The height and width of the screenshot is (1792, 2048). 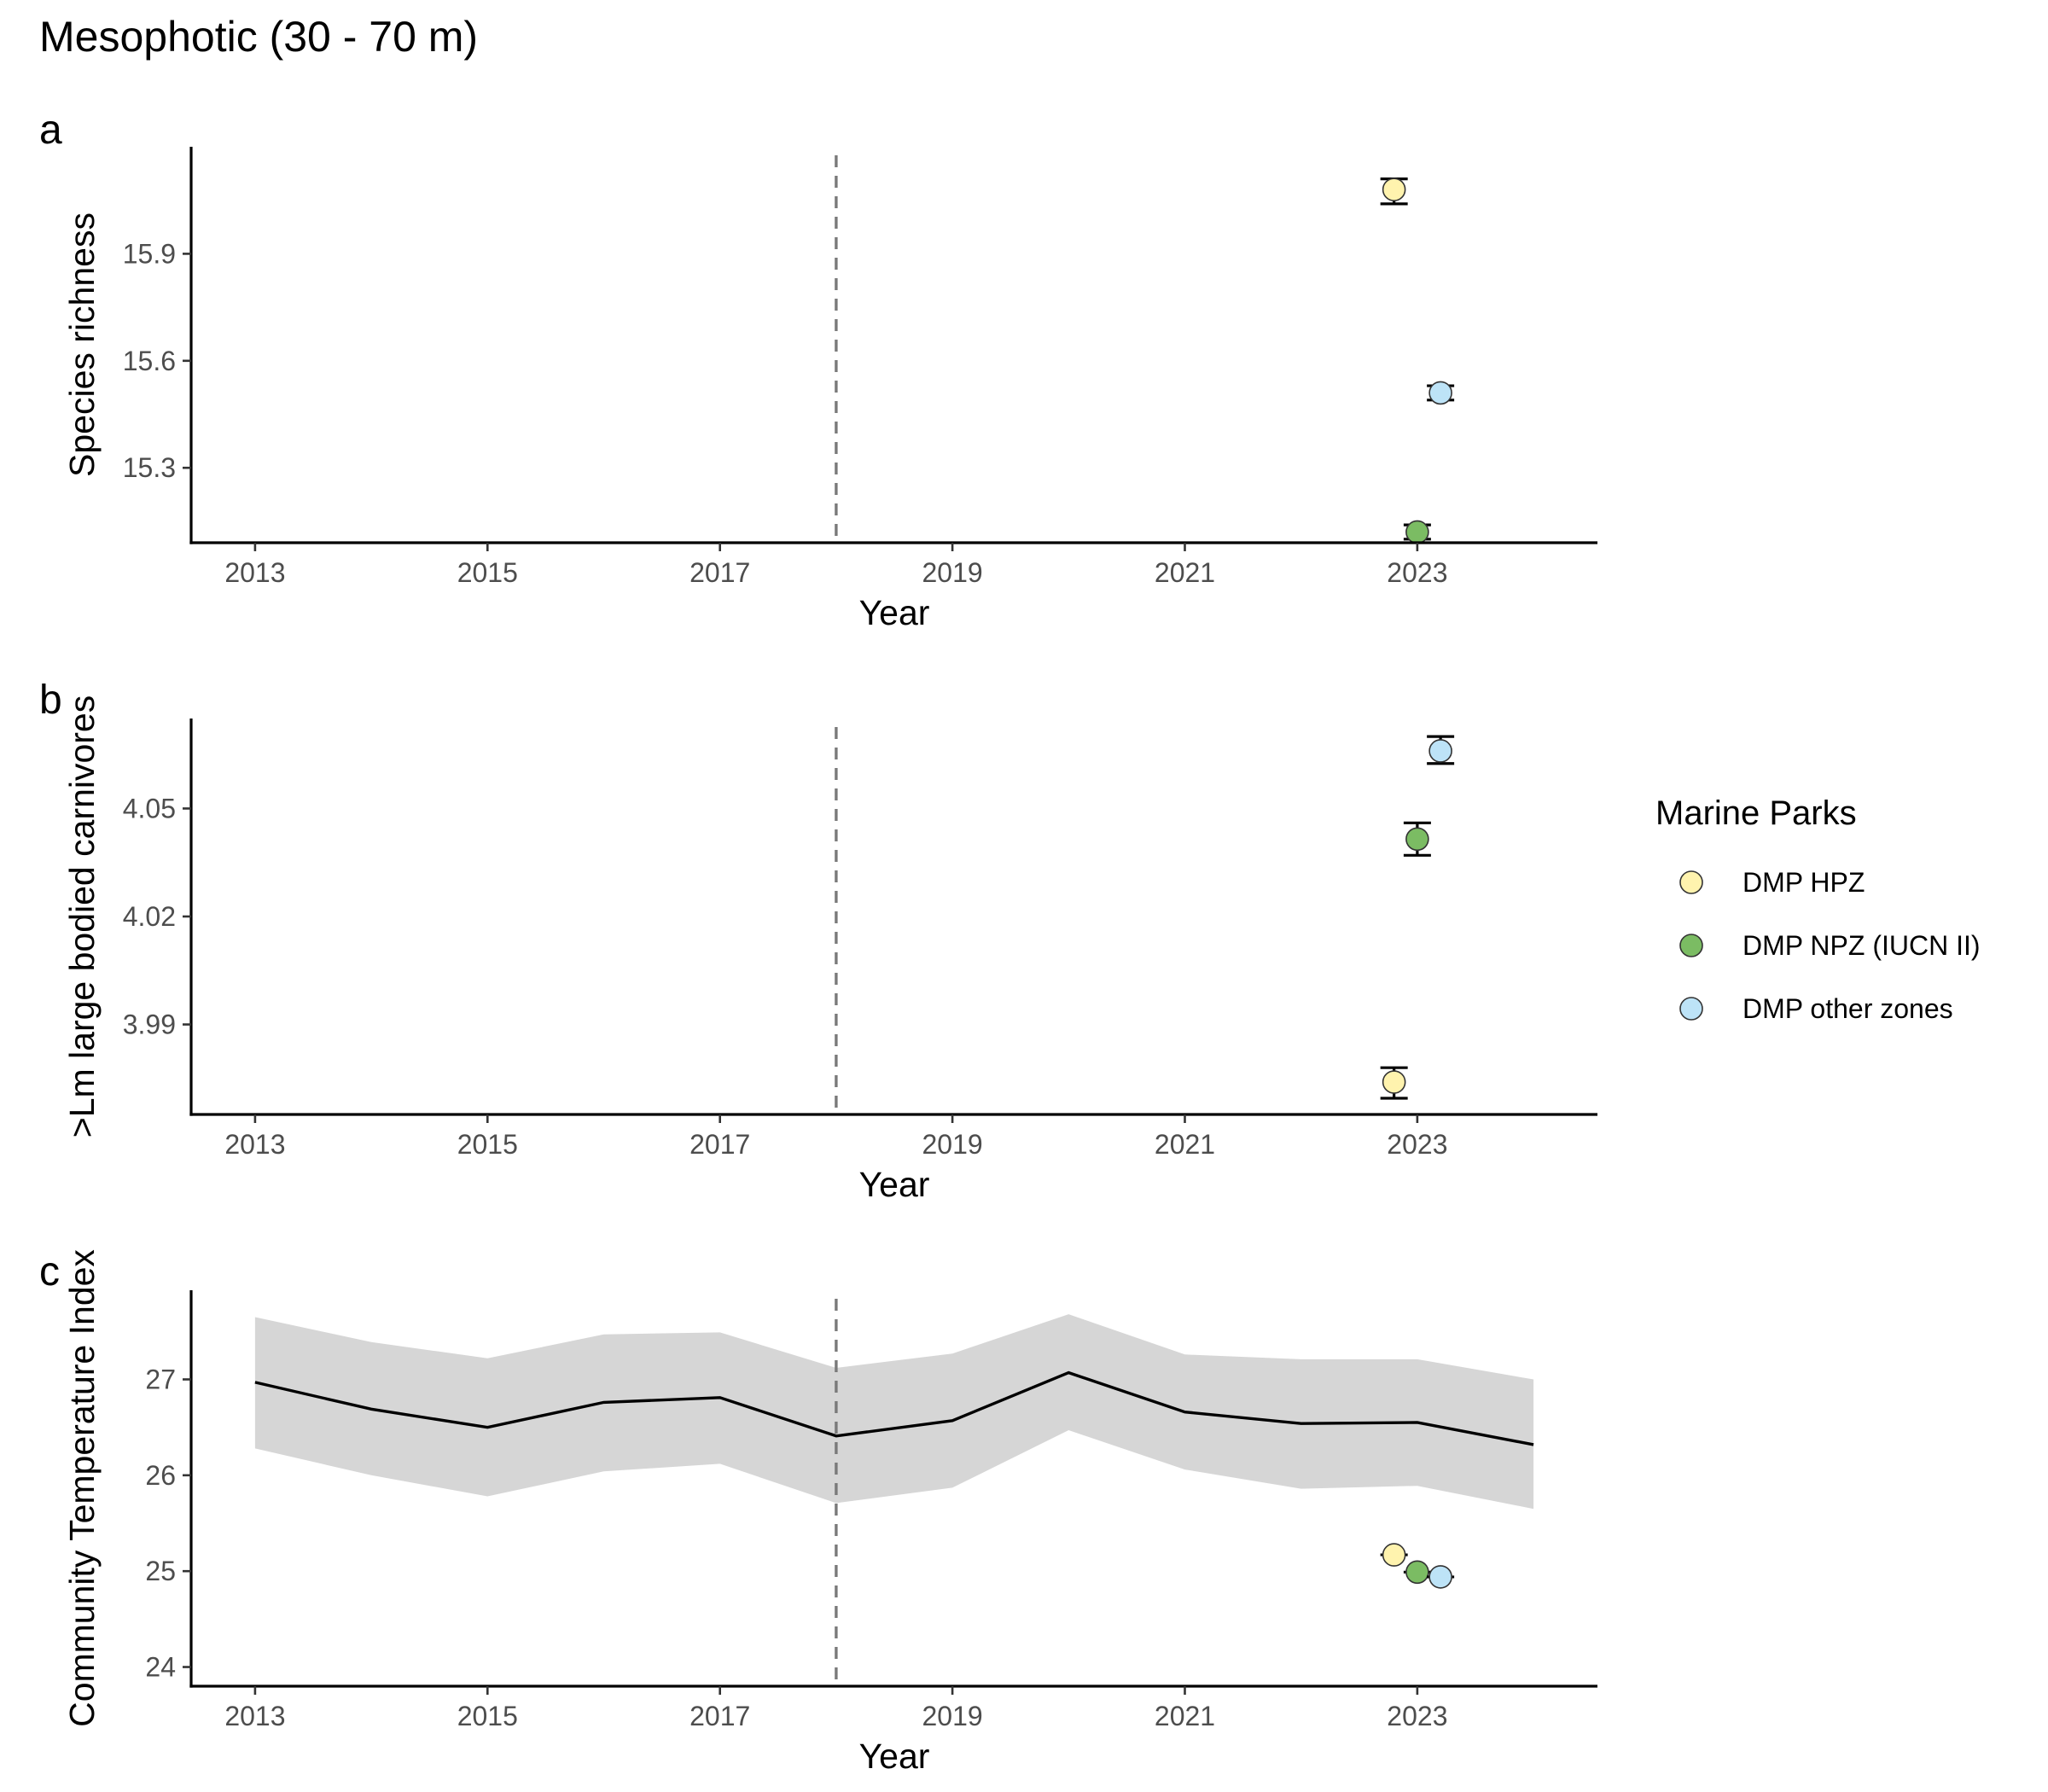 What do you see at coordinates (82, 344) in the screenshot?
I see `y-axis-title: Species richness` at bounding box center [82, 344].